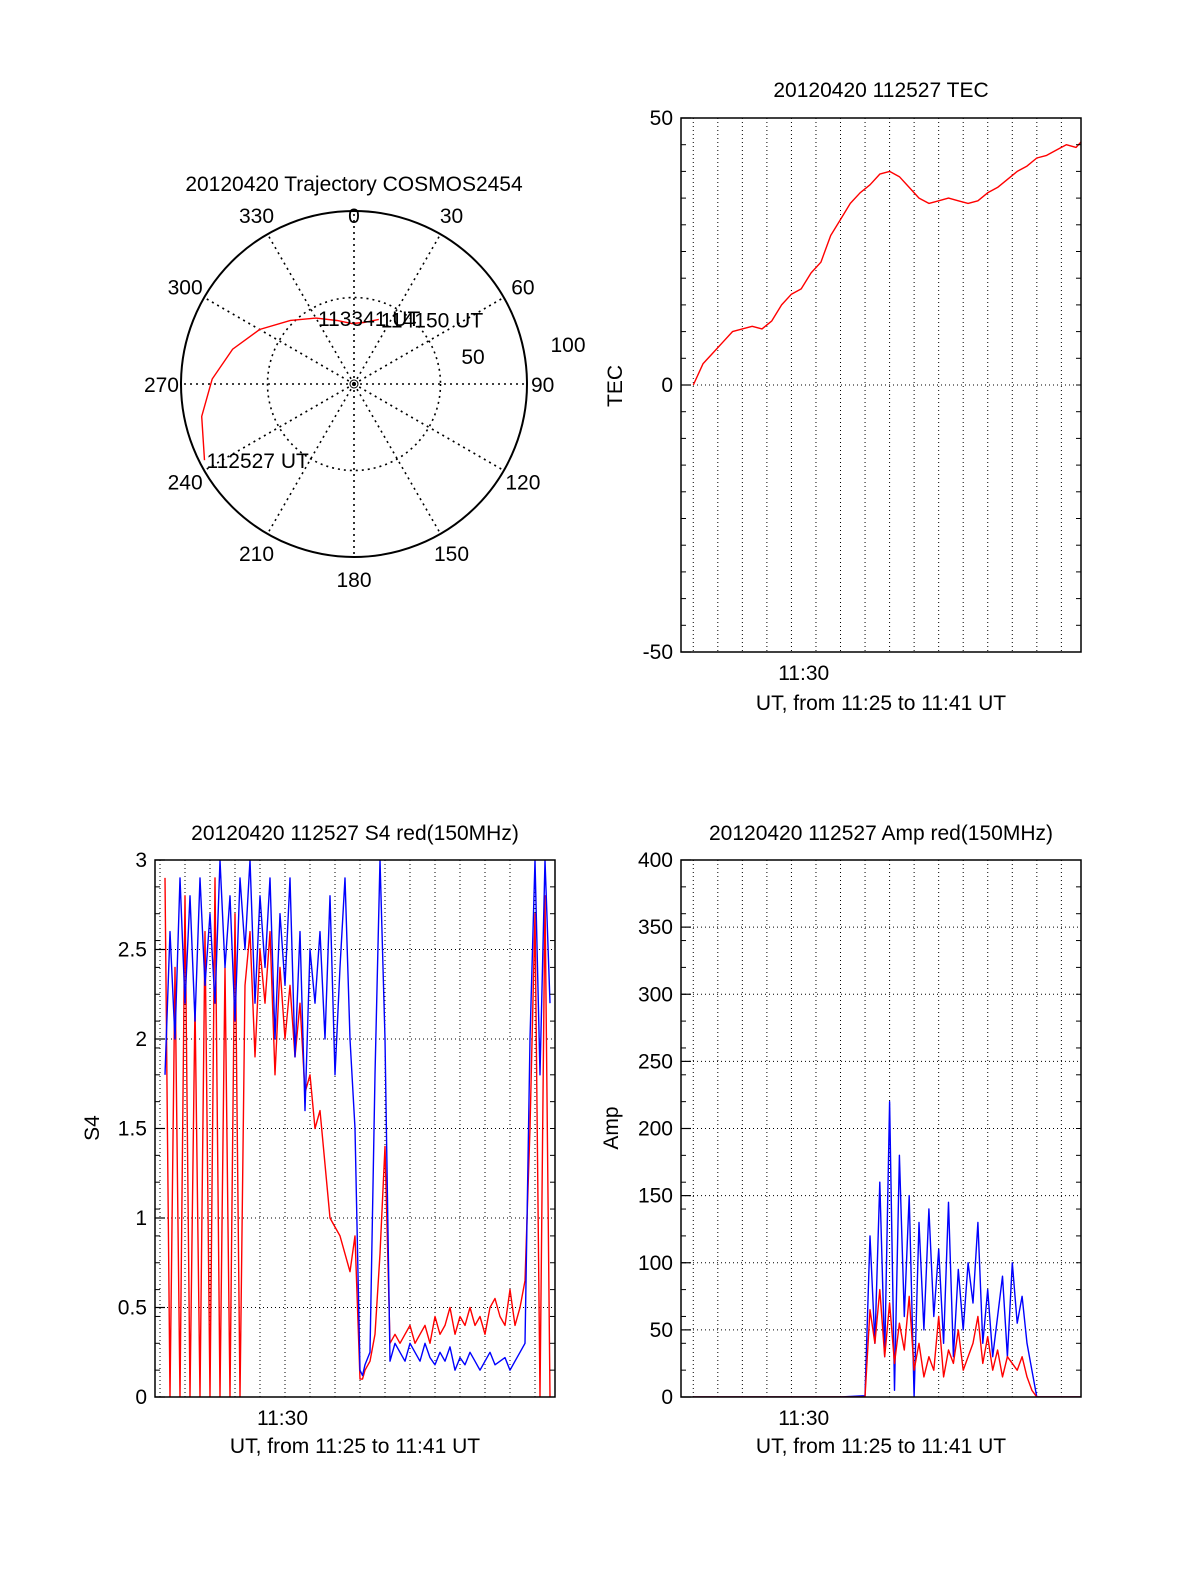  What do you see at coordinates (611, 1127) in the screenshot?
I see `amp-ylabel: Amp` at bounding box center [611, 1127].